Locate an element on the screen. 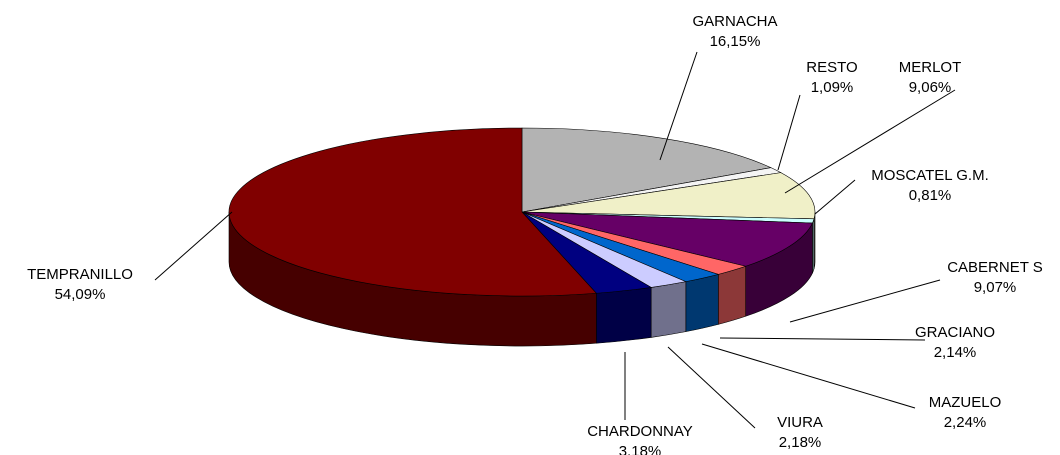  value-label: 16,15% is located at coordinates (735, 41).